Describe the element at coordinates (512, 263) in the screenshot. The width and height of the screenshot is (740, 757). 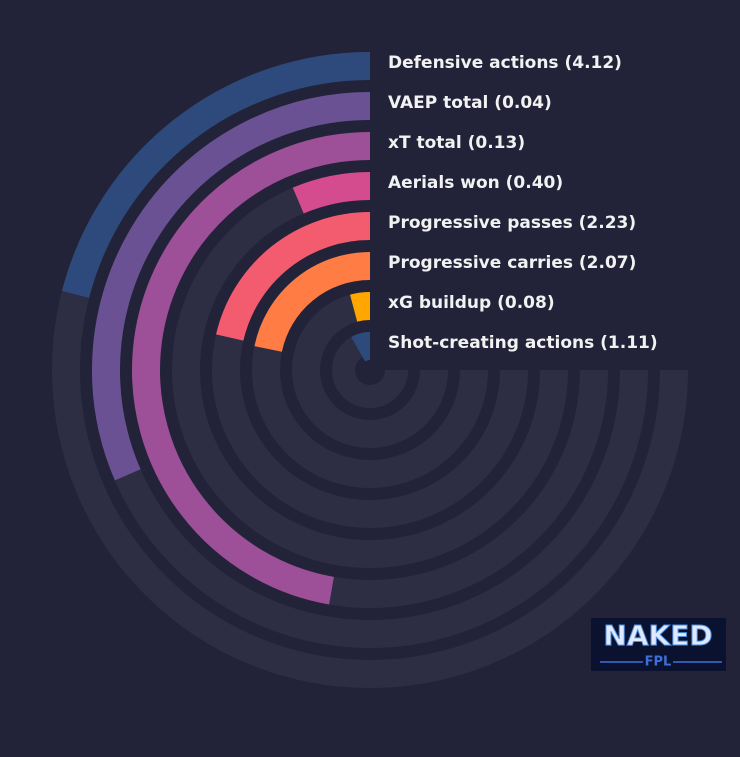
I see `category-label: Progressive carries (2.07)` at that location.